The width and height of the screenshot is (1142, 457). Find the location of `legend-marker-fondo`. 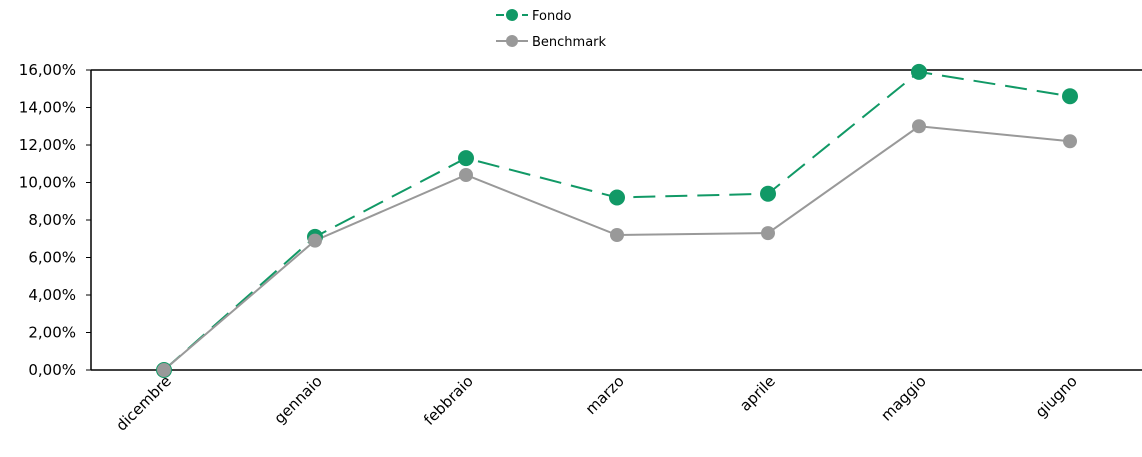

legend-marker-fondo is located at coordinates (512, 15).